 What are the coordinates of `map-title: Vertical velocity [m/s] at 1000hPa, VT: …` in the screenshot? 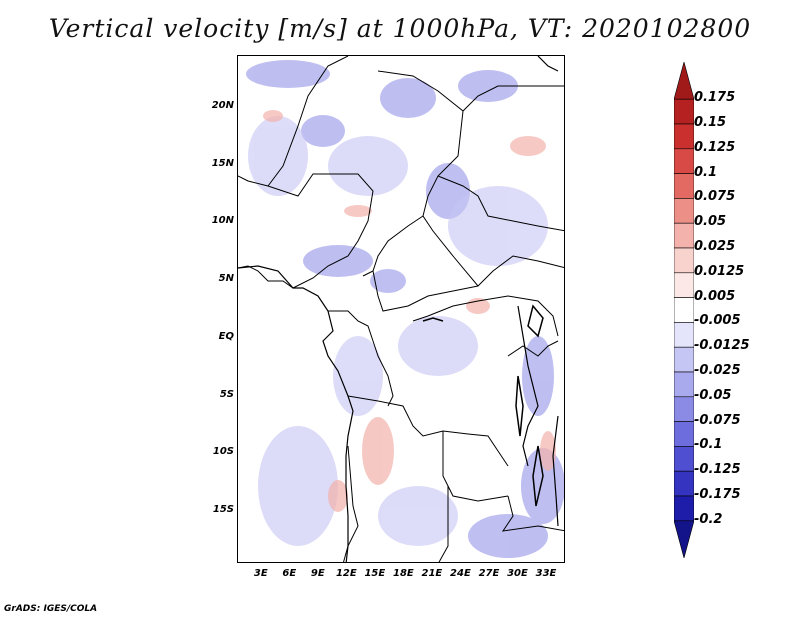 It's located at (400, 28).